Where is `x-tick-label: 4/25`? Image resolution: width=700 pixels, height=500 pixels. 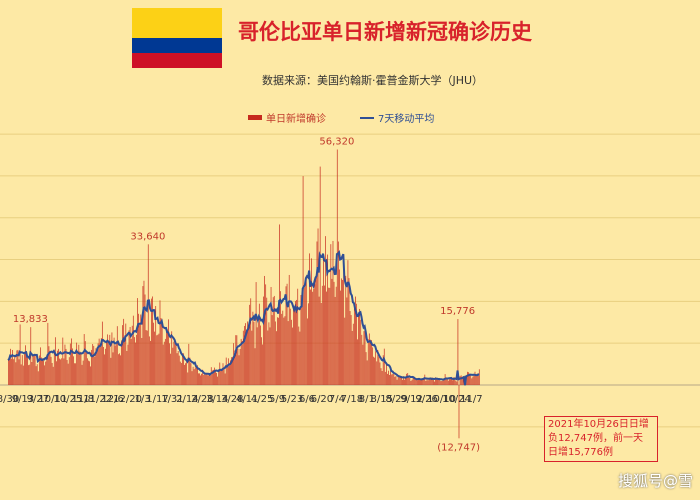 x-tick-label: 4/25 is located at coordinates (262, 399).